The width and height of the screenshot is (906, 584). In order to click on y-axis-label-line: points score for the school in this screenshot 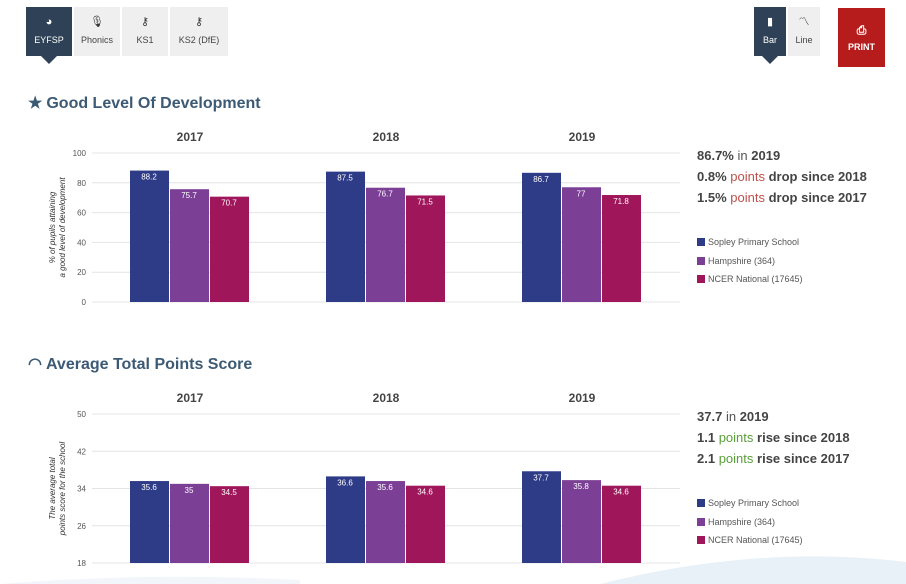, I will do `click(62, 489)`.